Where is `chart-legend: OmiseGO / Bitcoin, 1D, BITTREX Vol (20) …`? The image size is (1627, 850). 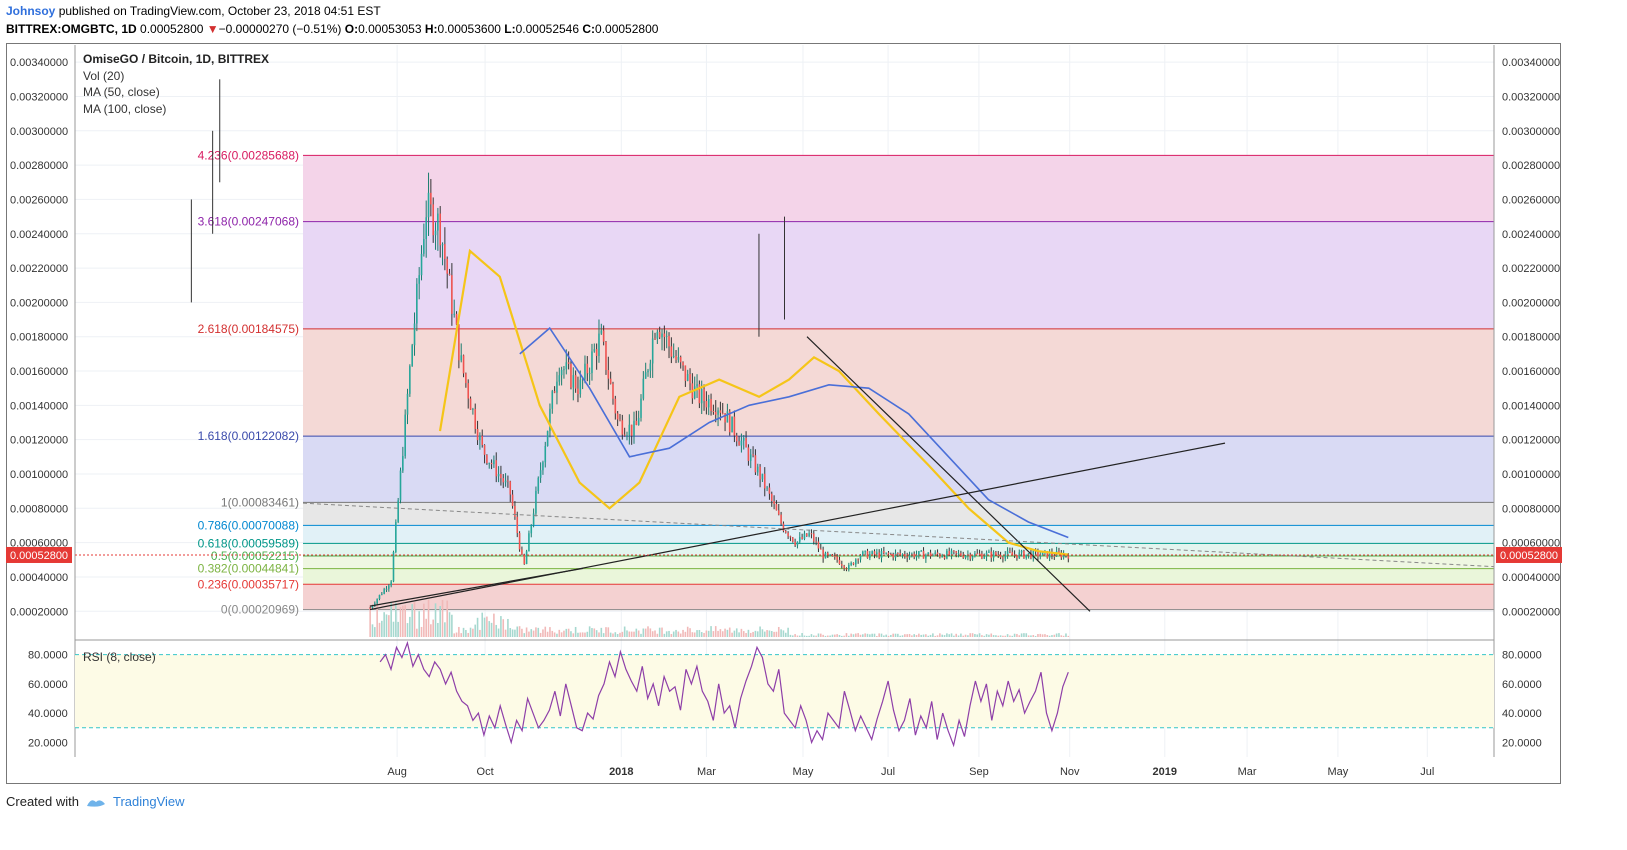 chart-legend: OmiseGO / Bitcoin, 1D, BITTREX Vol (20) … is located at coordinates (176, 84).